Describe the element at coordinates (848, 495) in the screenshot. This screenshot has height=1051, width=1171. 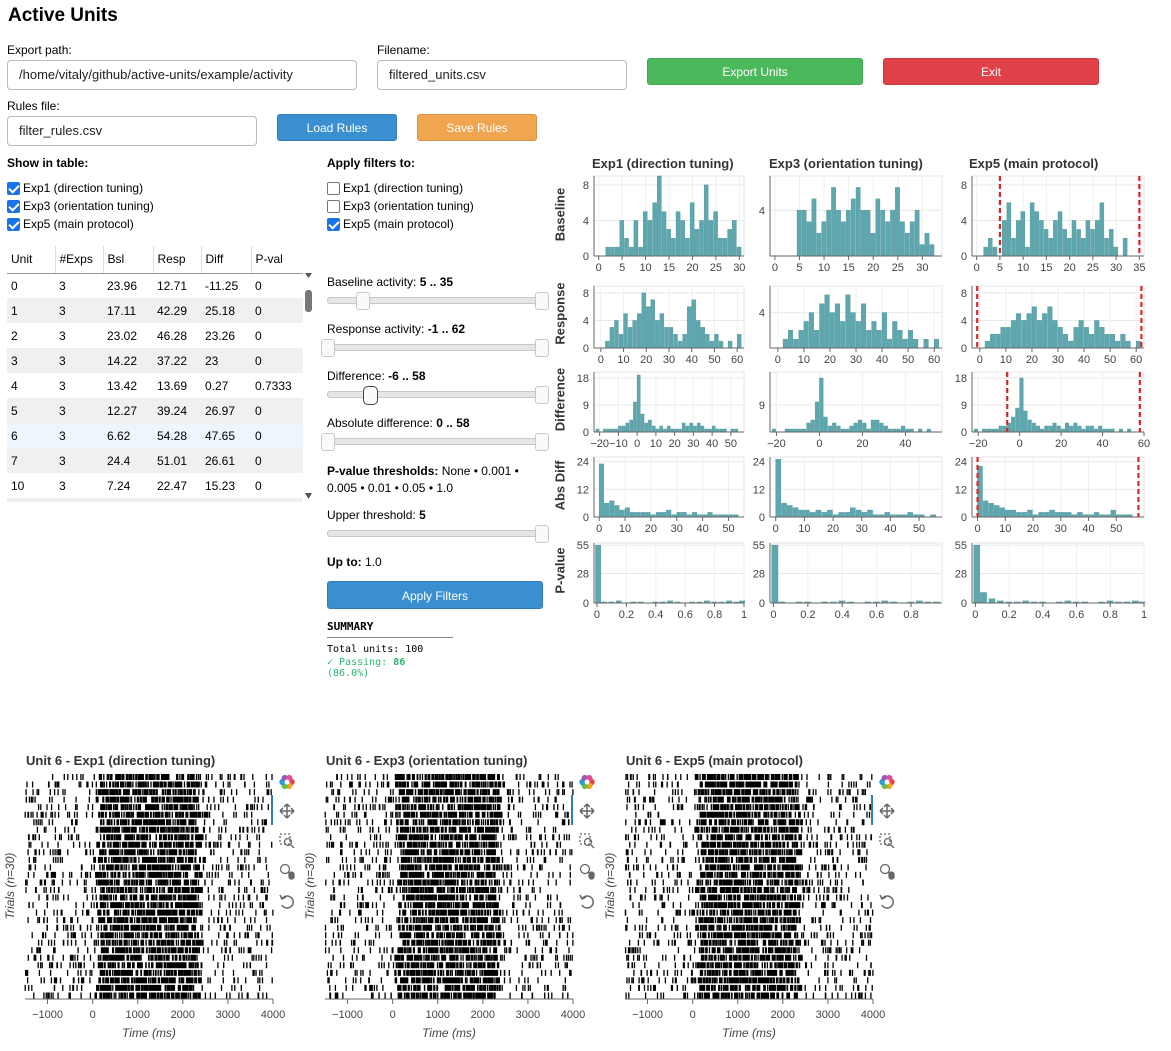
I see `histogram-3-1: 0 12 24 0 10 20 30 40 50` at that location.